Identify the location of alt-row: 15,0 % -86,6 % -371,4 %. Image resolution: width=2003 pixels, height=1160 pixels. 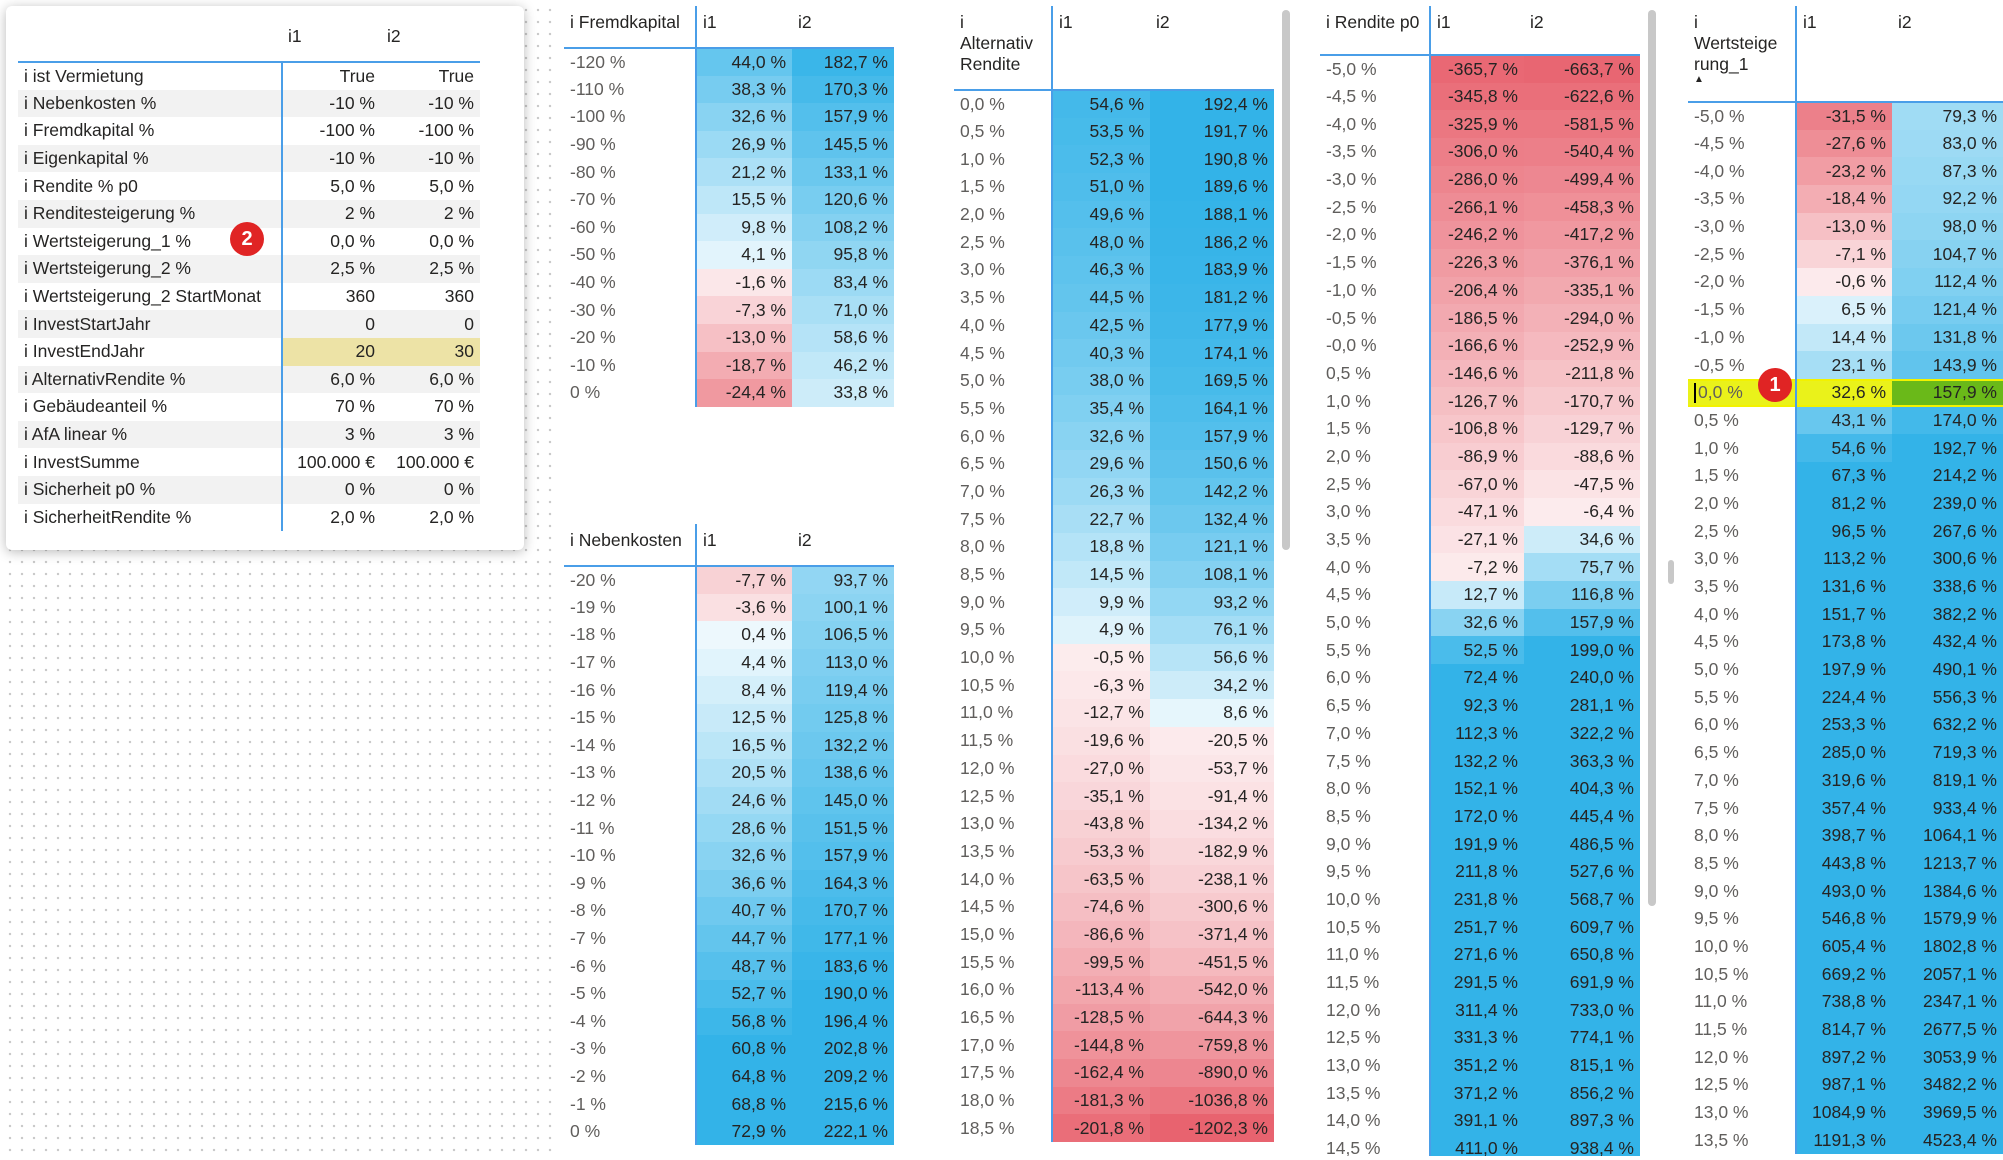
(1114, 934).